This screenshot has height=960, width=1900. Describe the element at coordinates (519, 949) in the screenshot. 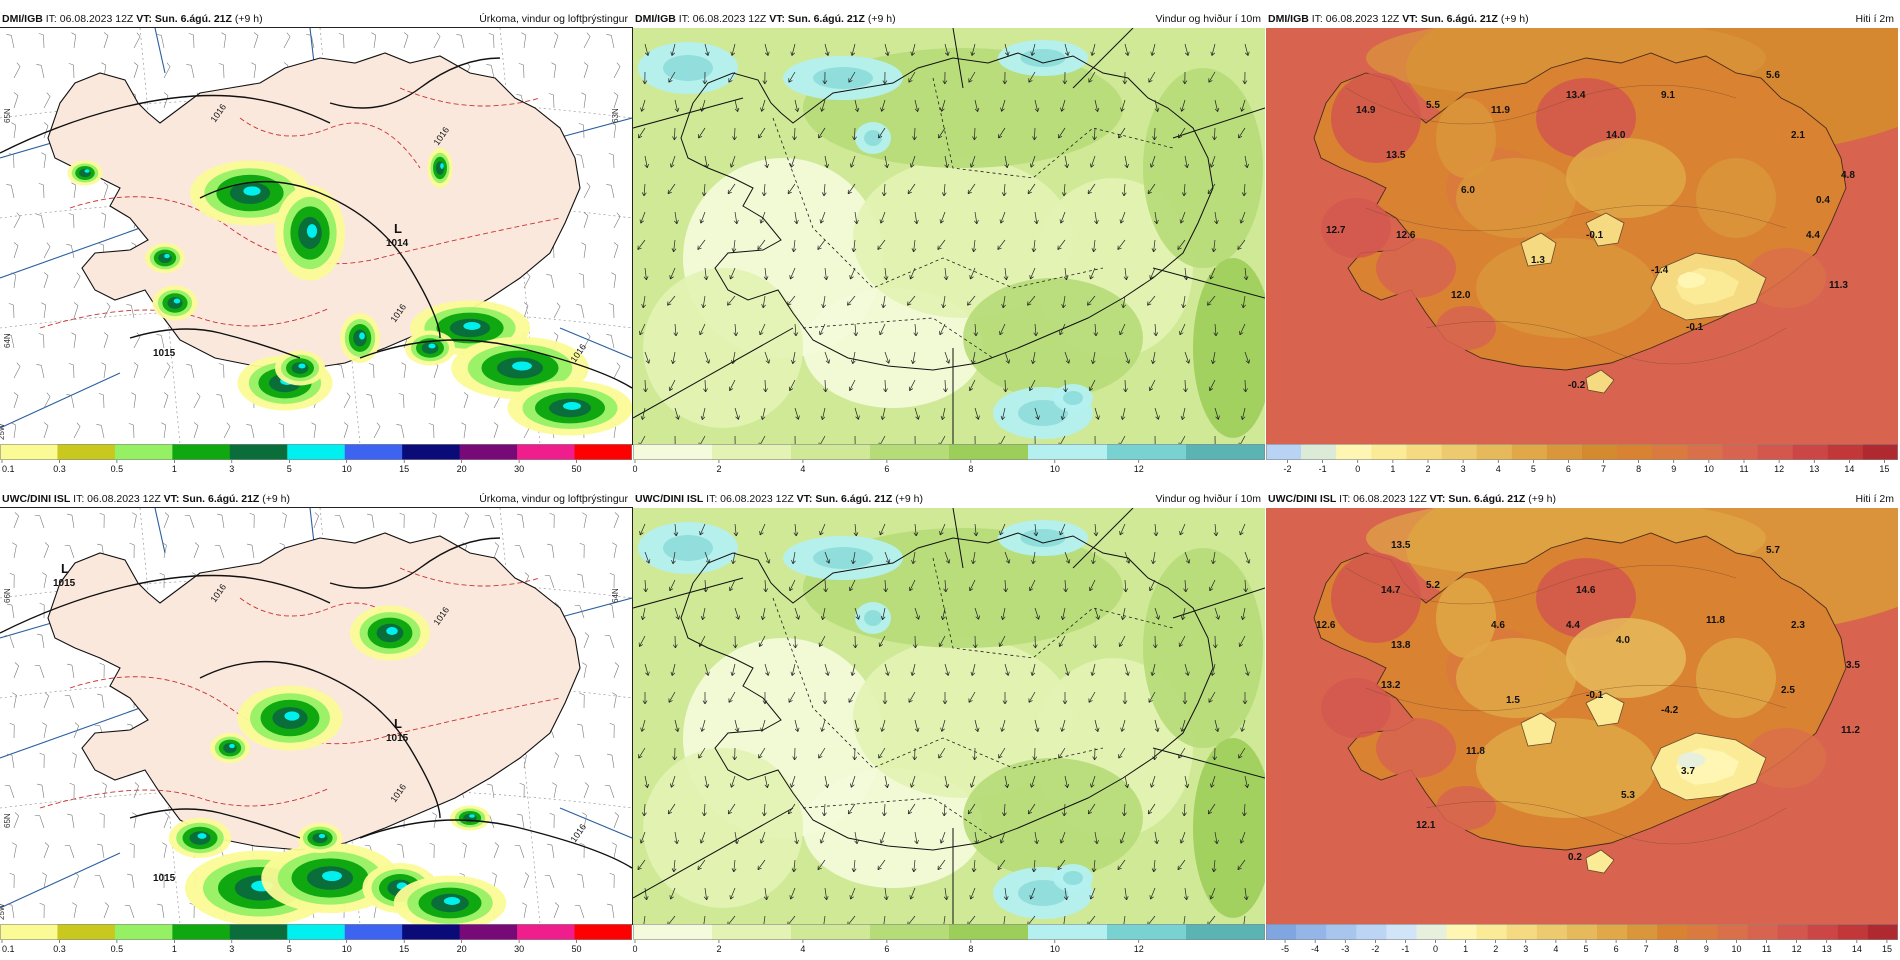

I see `legend-tick: 30` at that location.